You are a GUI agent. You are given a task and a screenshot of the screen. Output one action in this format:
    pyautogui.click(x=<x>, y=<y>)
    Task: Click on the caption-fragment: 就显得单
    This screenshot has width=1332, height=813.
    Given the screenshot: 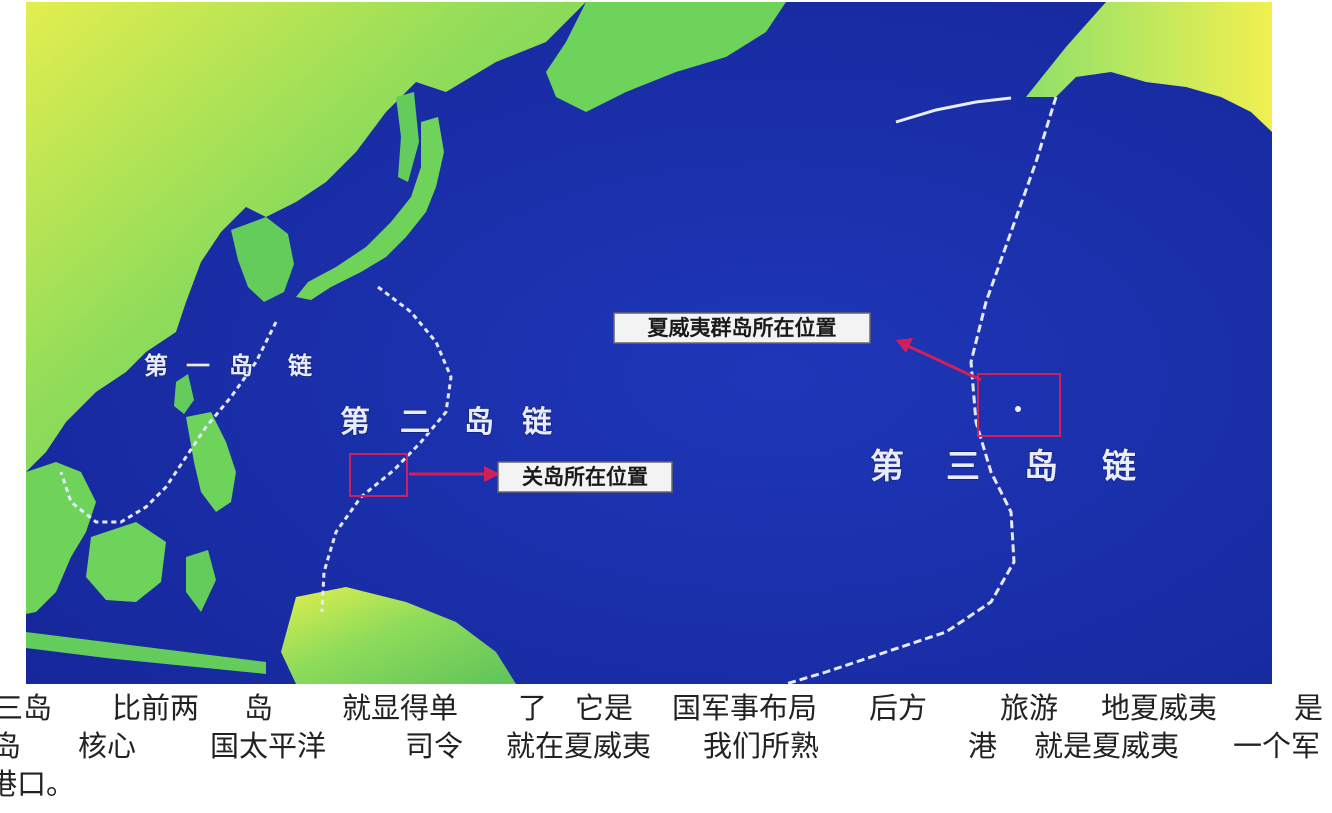 What is the action you would take?
    pyautogui.click(x=400, y=708)
    